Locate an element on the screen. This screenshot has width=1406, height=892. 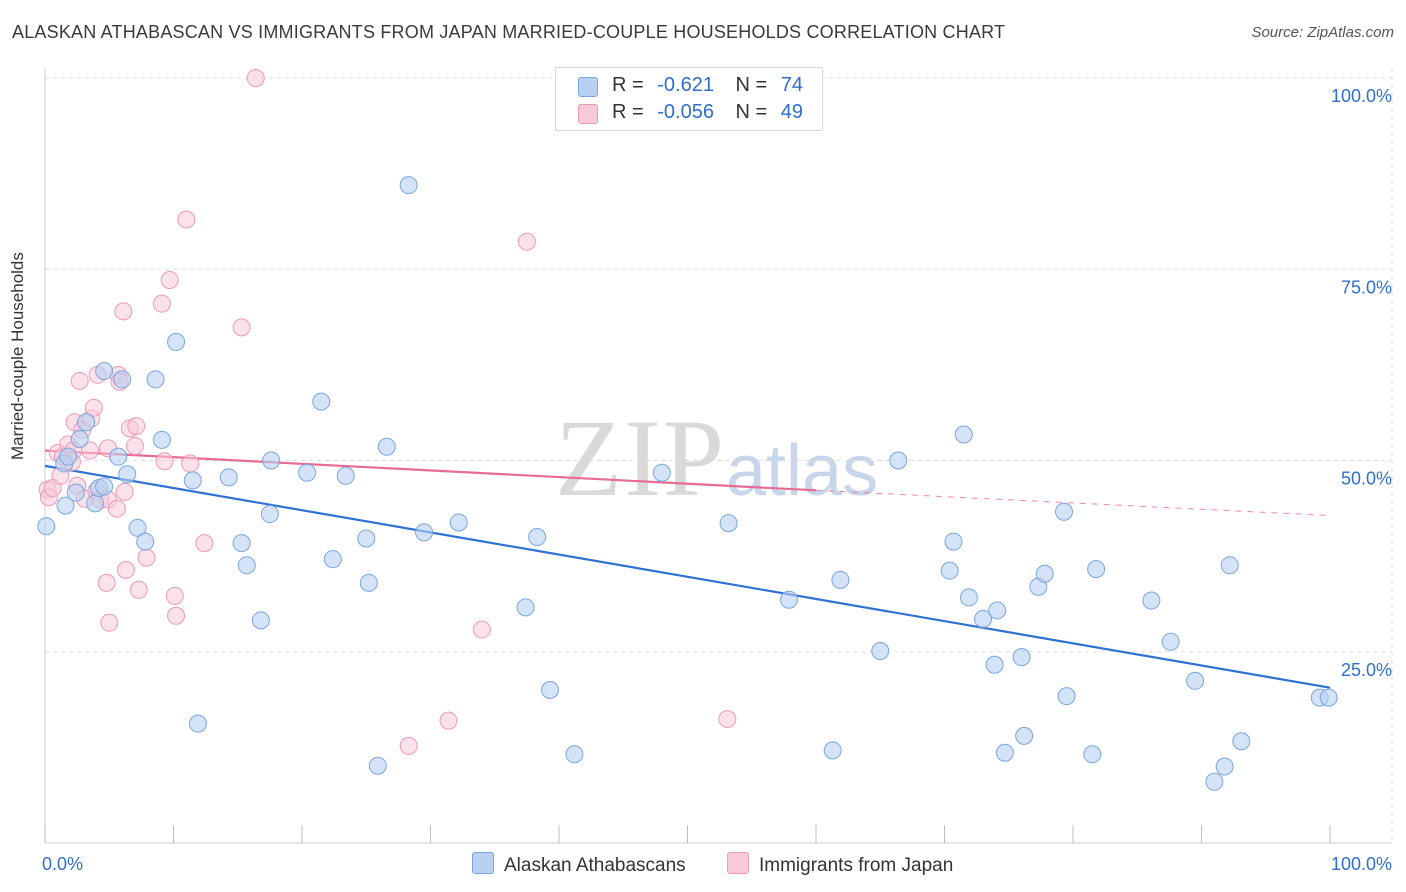
watermark: ZIPatlas is located at coordinates (716, 458).